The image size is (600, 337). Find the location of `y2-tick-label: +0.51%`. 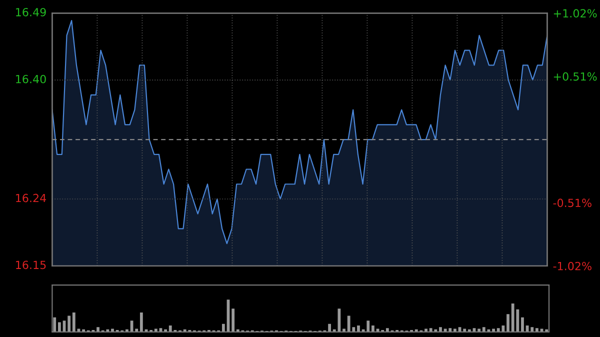

y2-tick-label: +0.51% is located at coordinates (575, 76).